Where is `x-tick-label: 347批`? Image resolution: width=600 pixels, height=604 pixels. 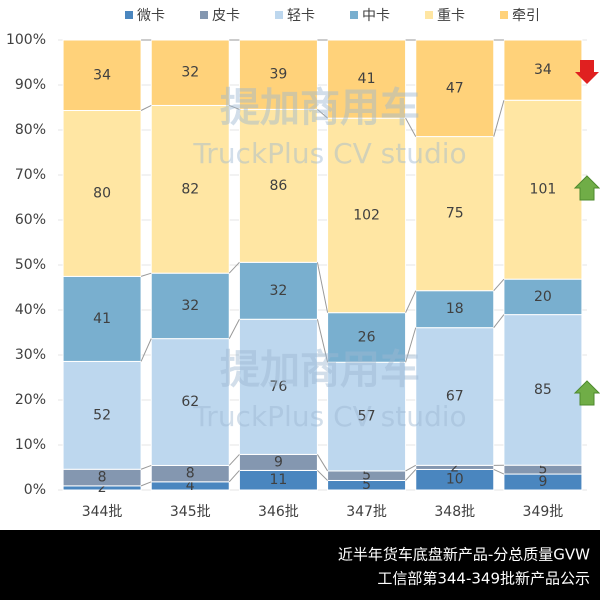
x-tick-label: 347批 is located at coordinates (366, 512).